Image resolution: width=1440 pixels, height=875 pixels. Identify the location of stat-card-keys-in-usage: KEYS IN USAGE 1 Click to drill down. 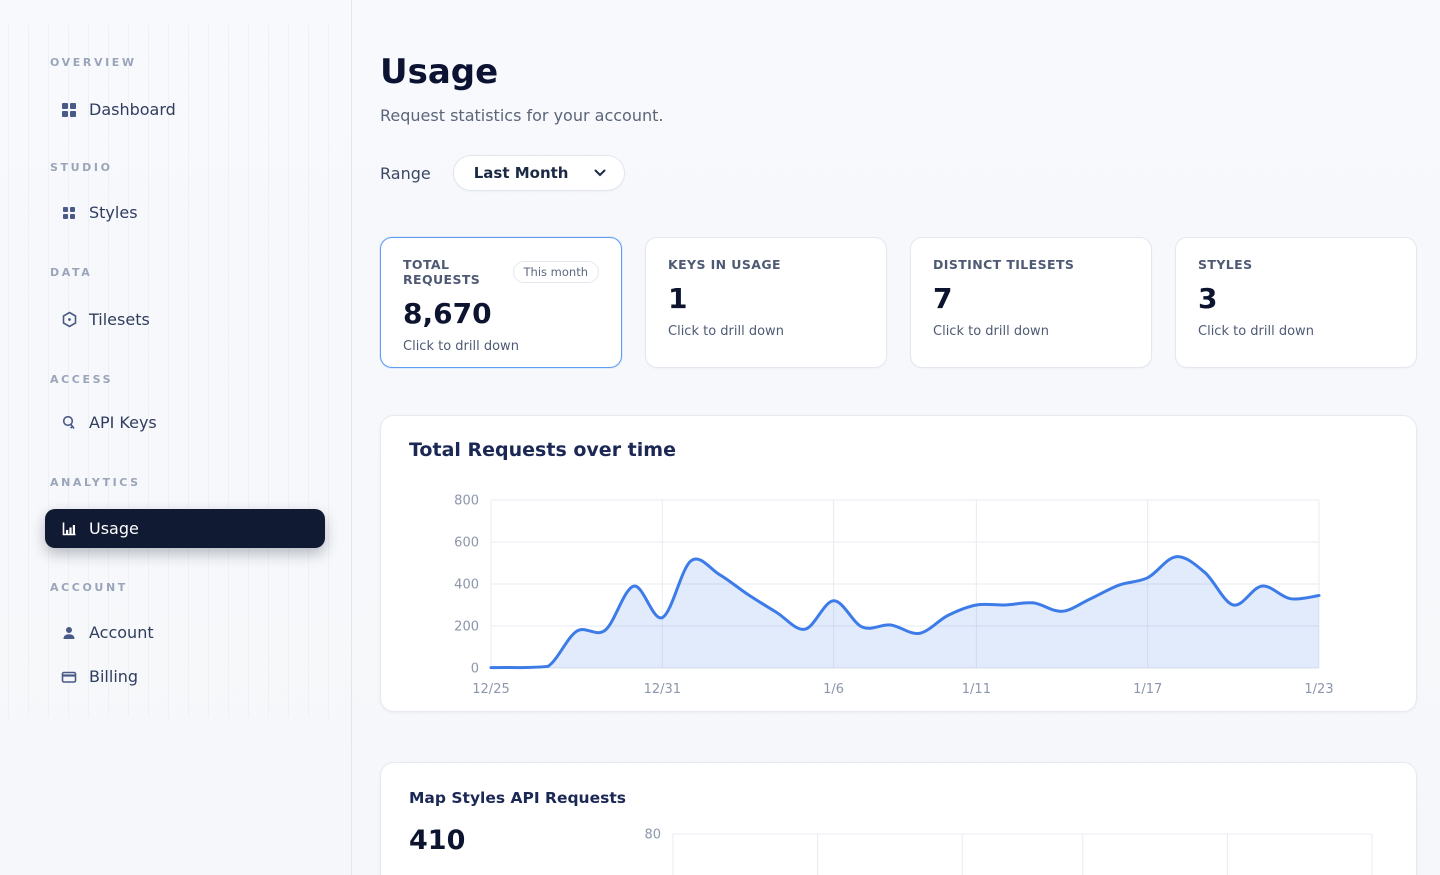
(766, 302).